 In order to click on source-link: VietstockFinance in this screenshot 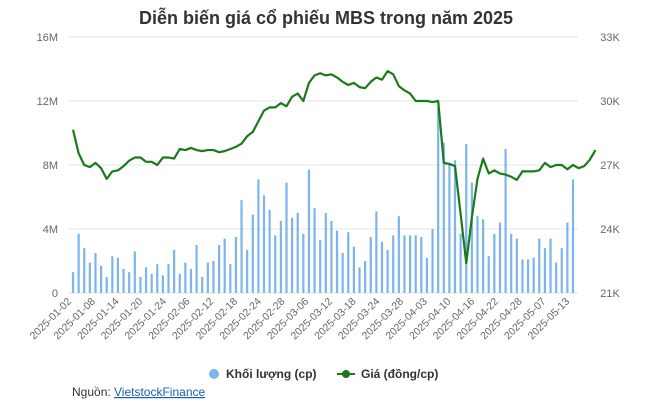, I will do `click(159, 392)`.